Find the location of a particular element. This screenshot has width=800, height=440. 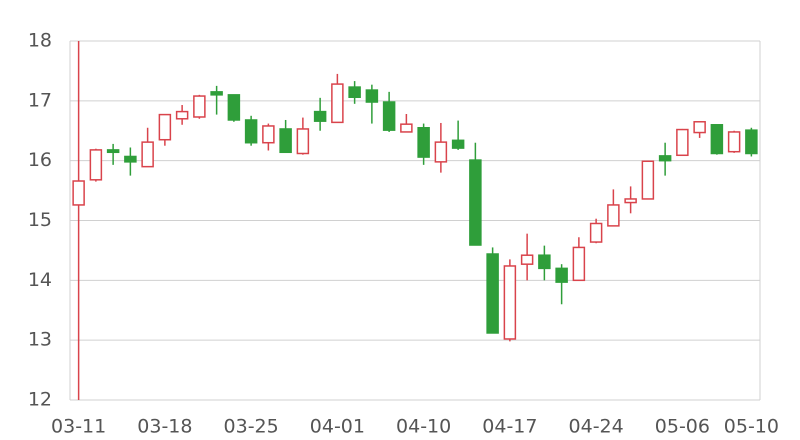

x-tick-label: 05-06 is located at coordinates (682, 427).